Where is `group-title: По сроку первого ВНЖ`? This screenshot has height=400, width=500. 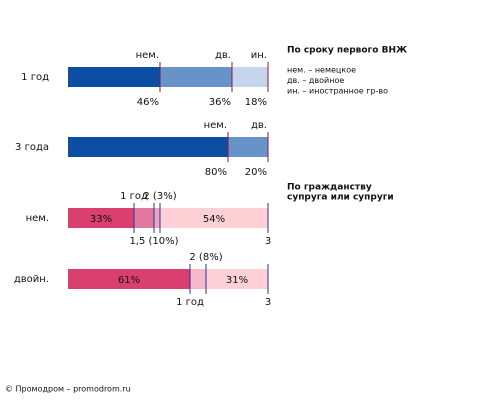 group-title: По сроку первого ВНЖ is located at coordinates (347, 51).